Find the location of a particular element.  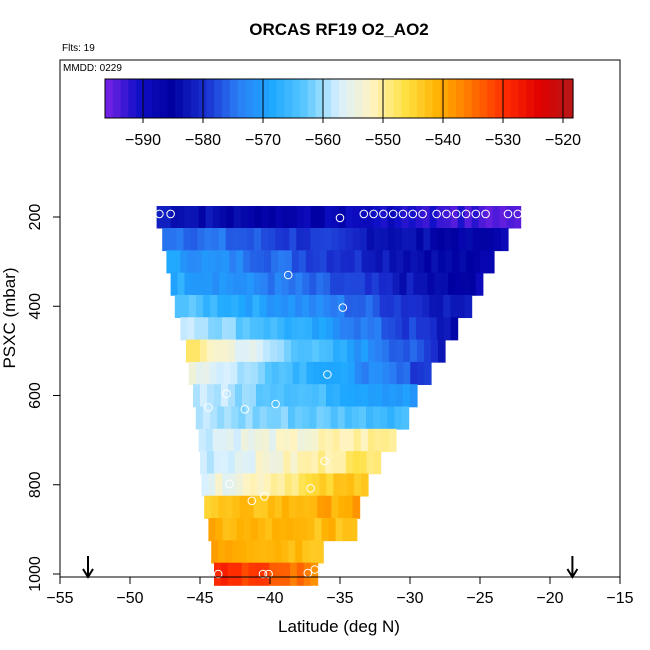

x-axis-label: Latitude (deg N) is located at coordinates (339, 626).